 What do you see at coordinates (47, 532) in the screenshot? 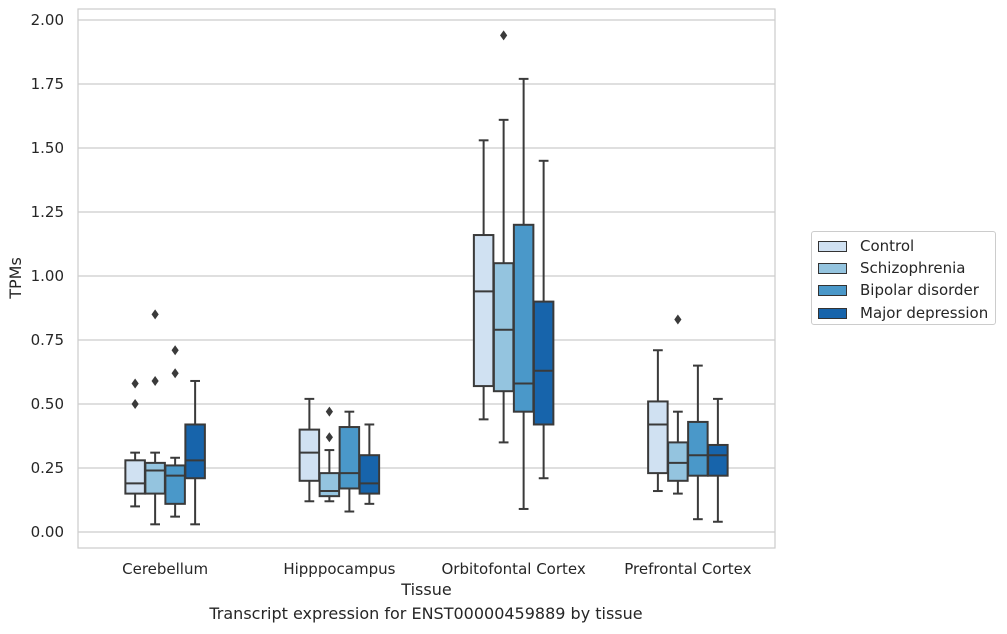
I see `y-tick-label: 0.00` at bounding box center [47, 532].